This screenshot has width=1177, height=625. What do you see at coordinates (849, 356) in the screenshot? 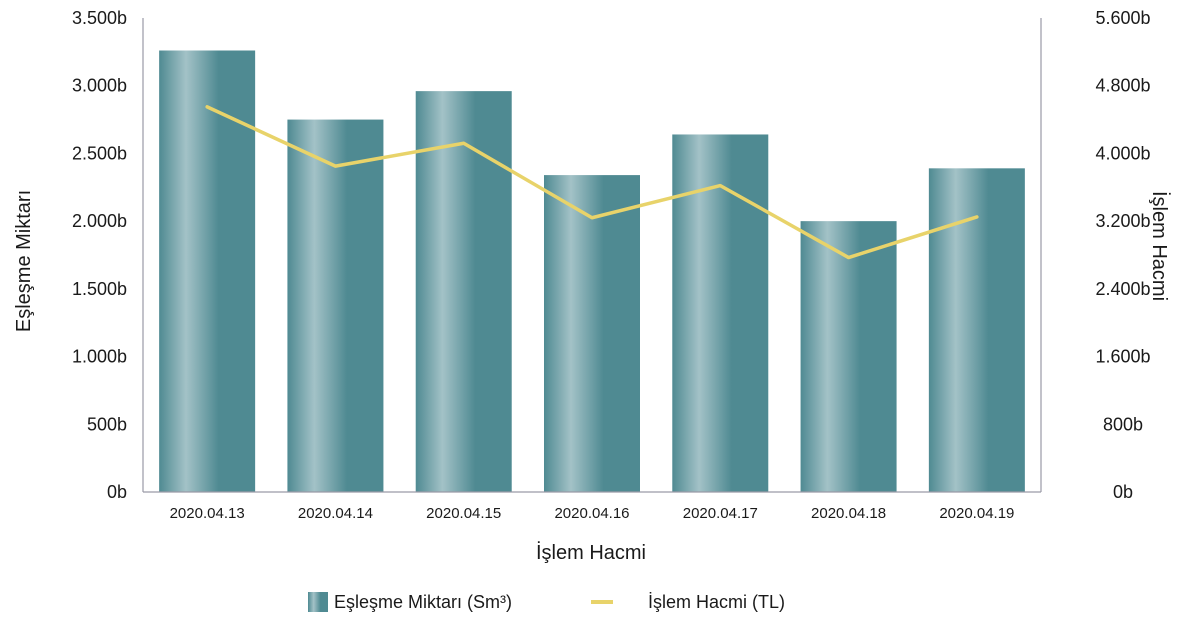
I see `bar-2020.04.18` at bounding box center [849, 356].